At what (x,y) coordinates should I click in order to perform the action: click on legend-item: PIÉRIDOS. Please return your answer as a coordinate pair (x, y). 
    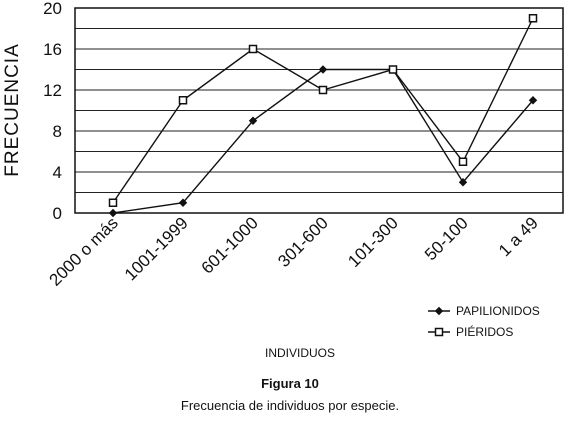
    Looking at the image, I should click on (470, 331).